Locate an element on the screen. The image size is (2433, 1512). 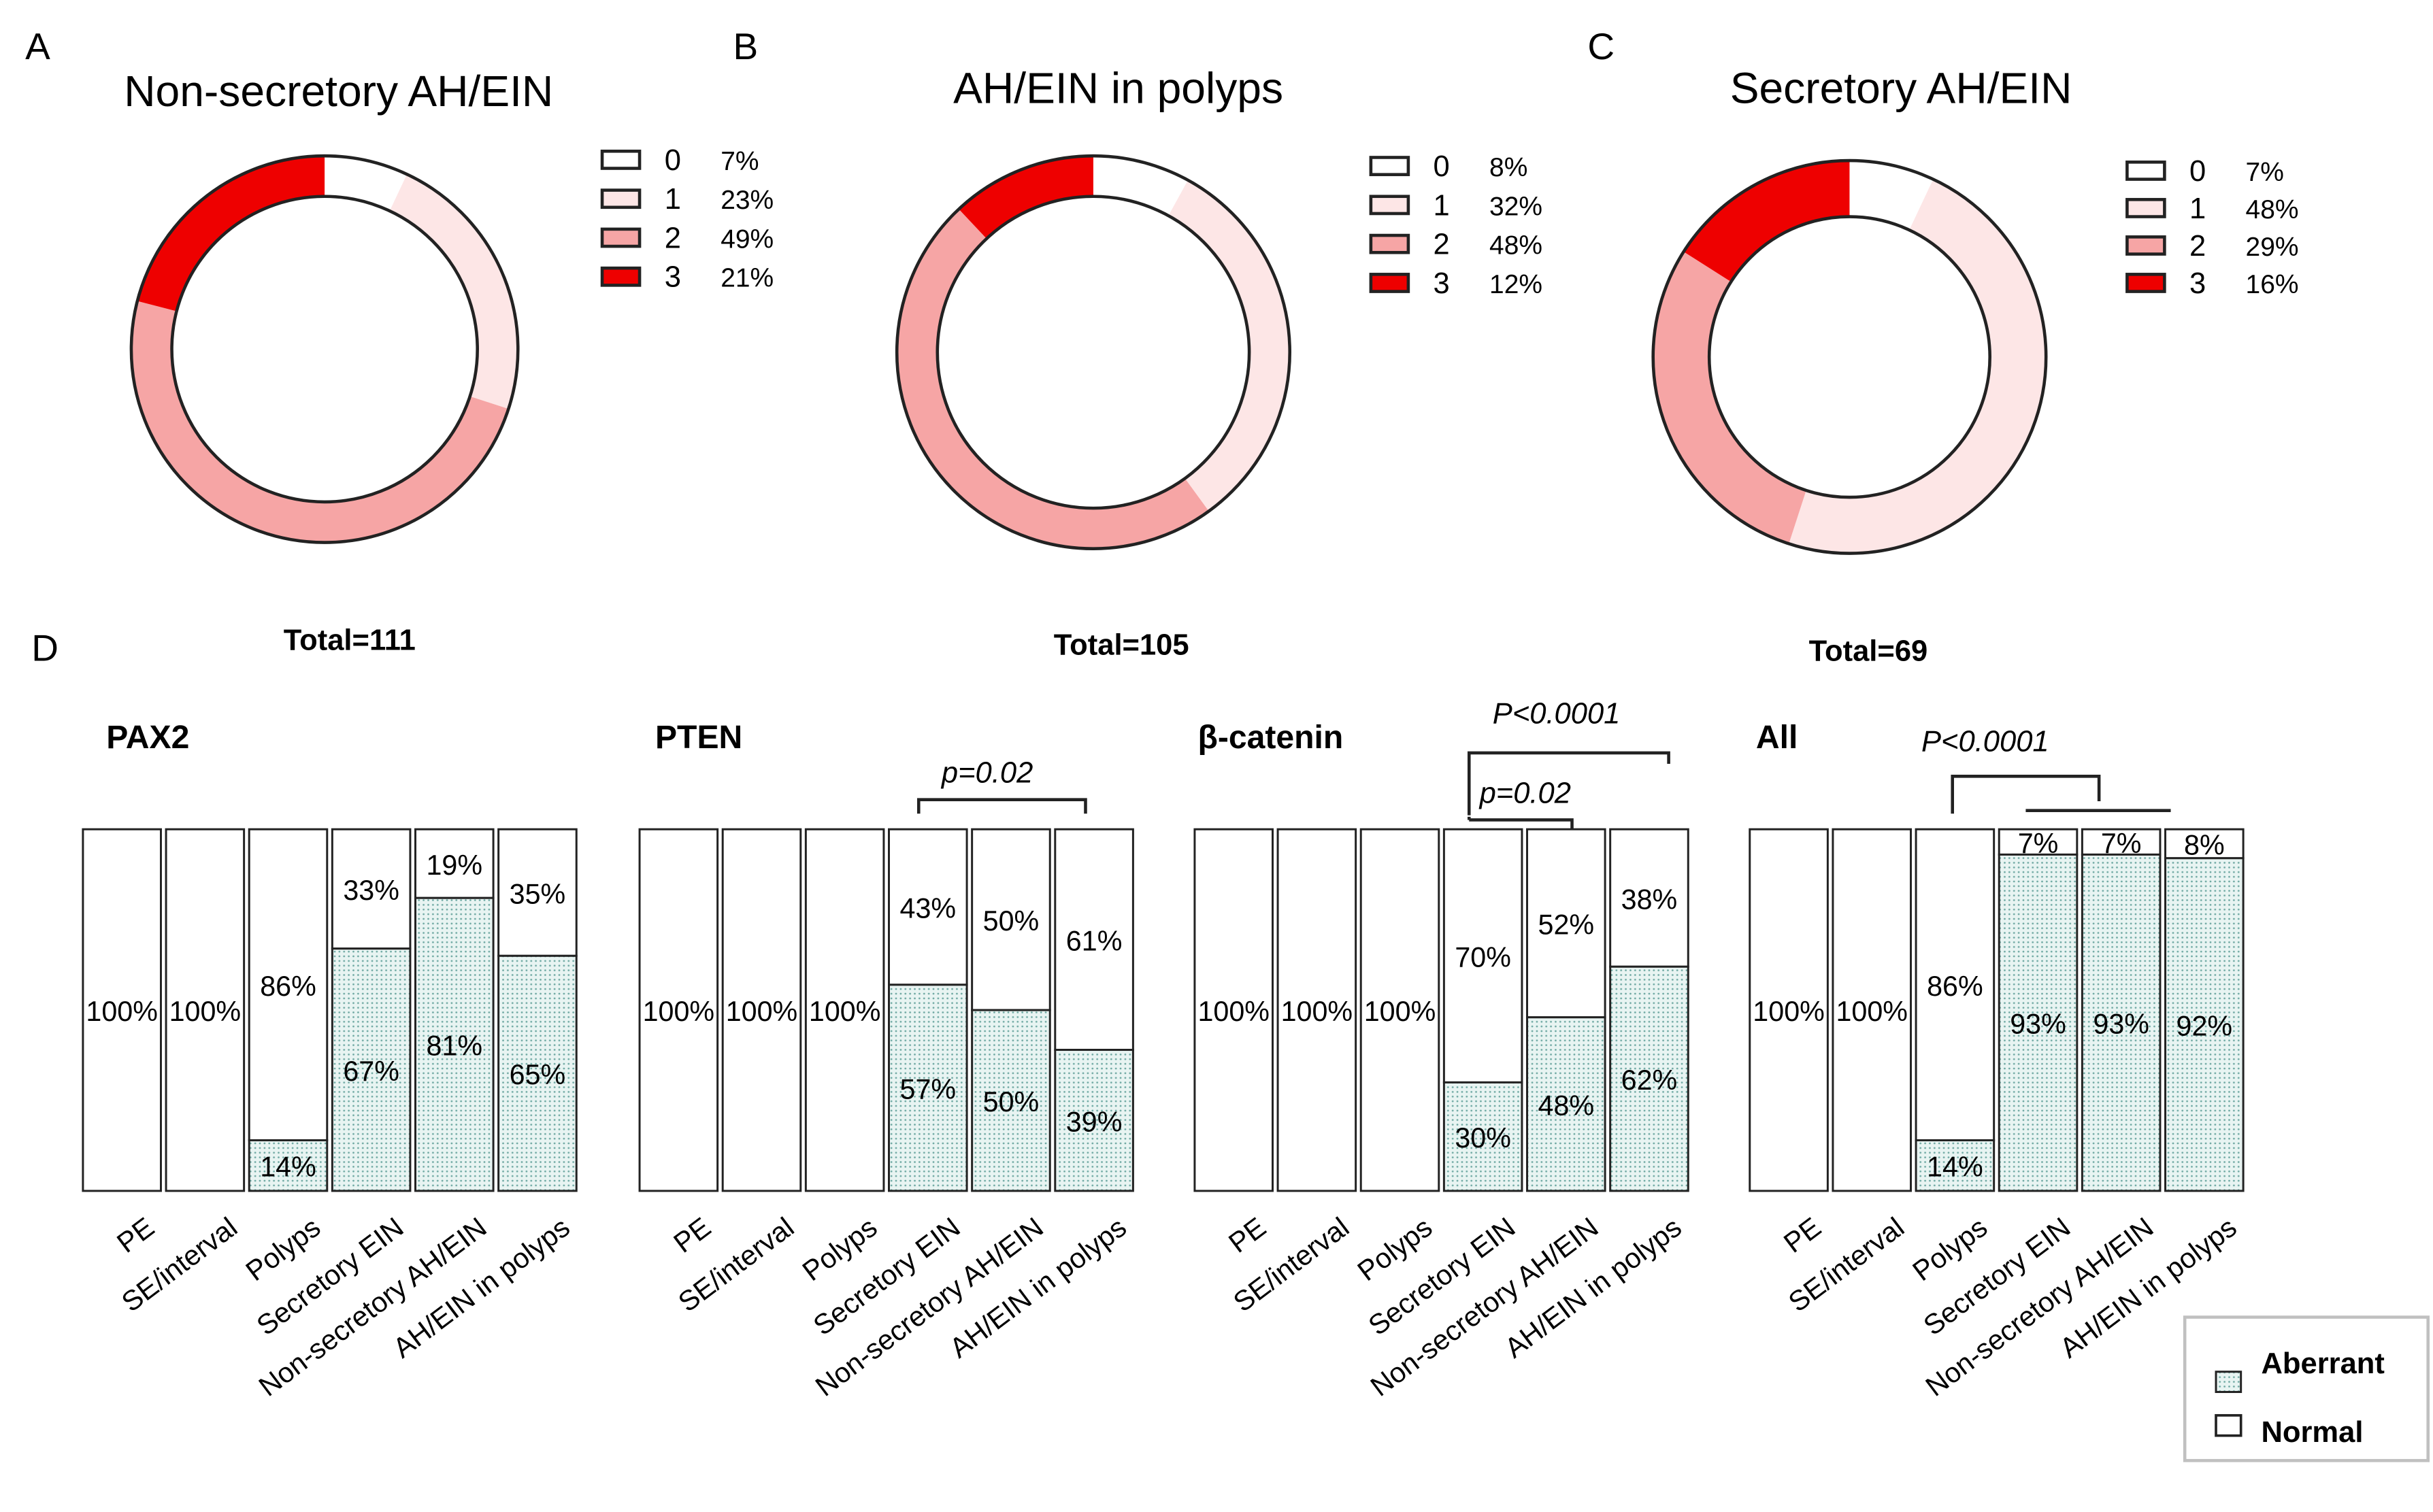
donut-inner-ring is located at coordinates (325, 349).